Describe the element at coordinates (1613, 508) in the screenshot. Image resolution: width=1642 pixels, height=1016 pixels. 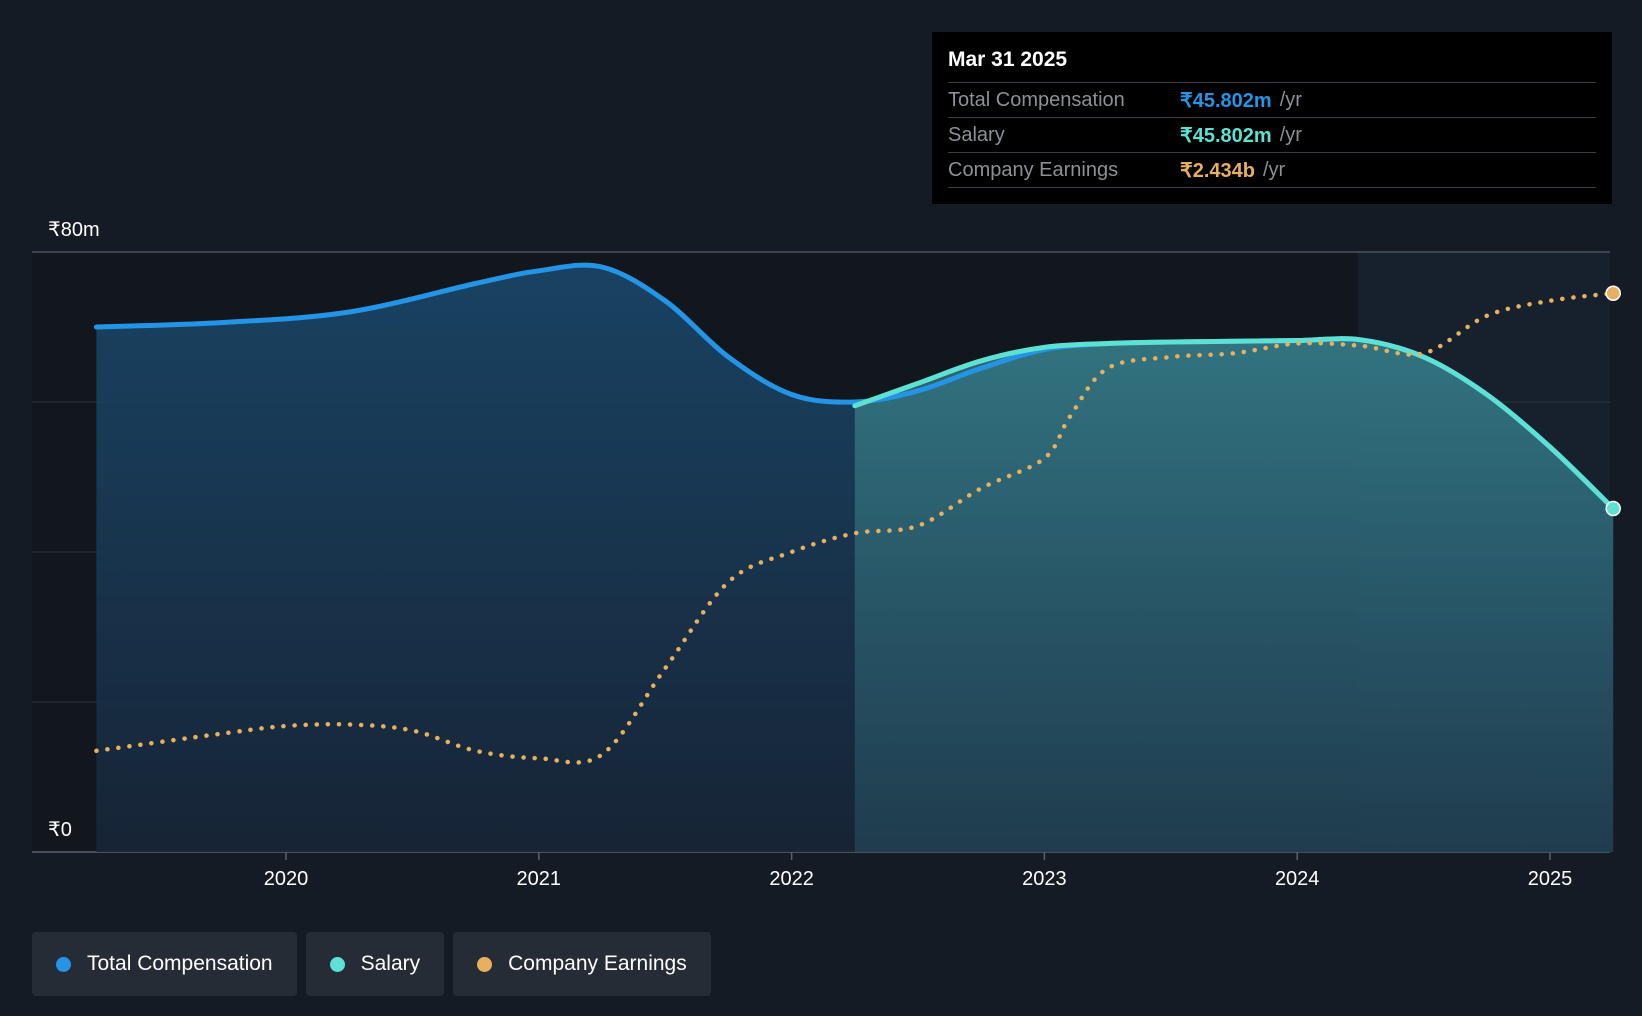
I see `salary-end-point` at that location.